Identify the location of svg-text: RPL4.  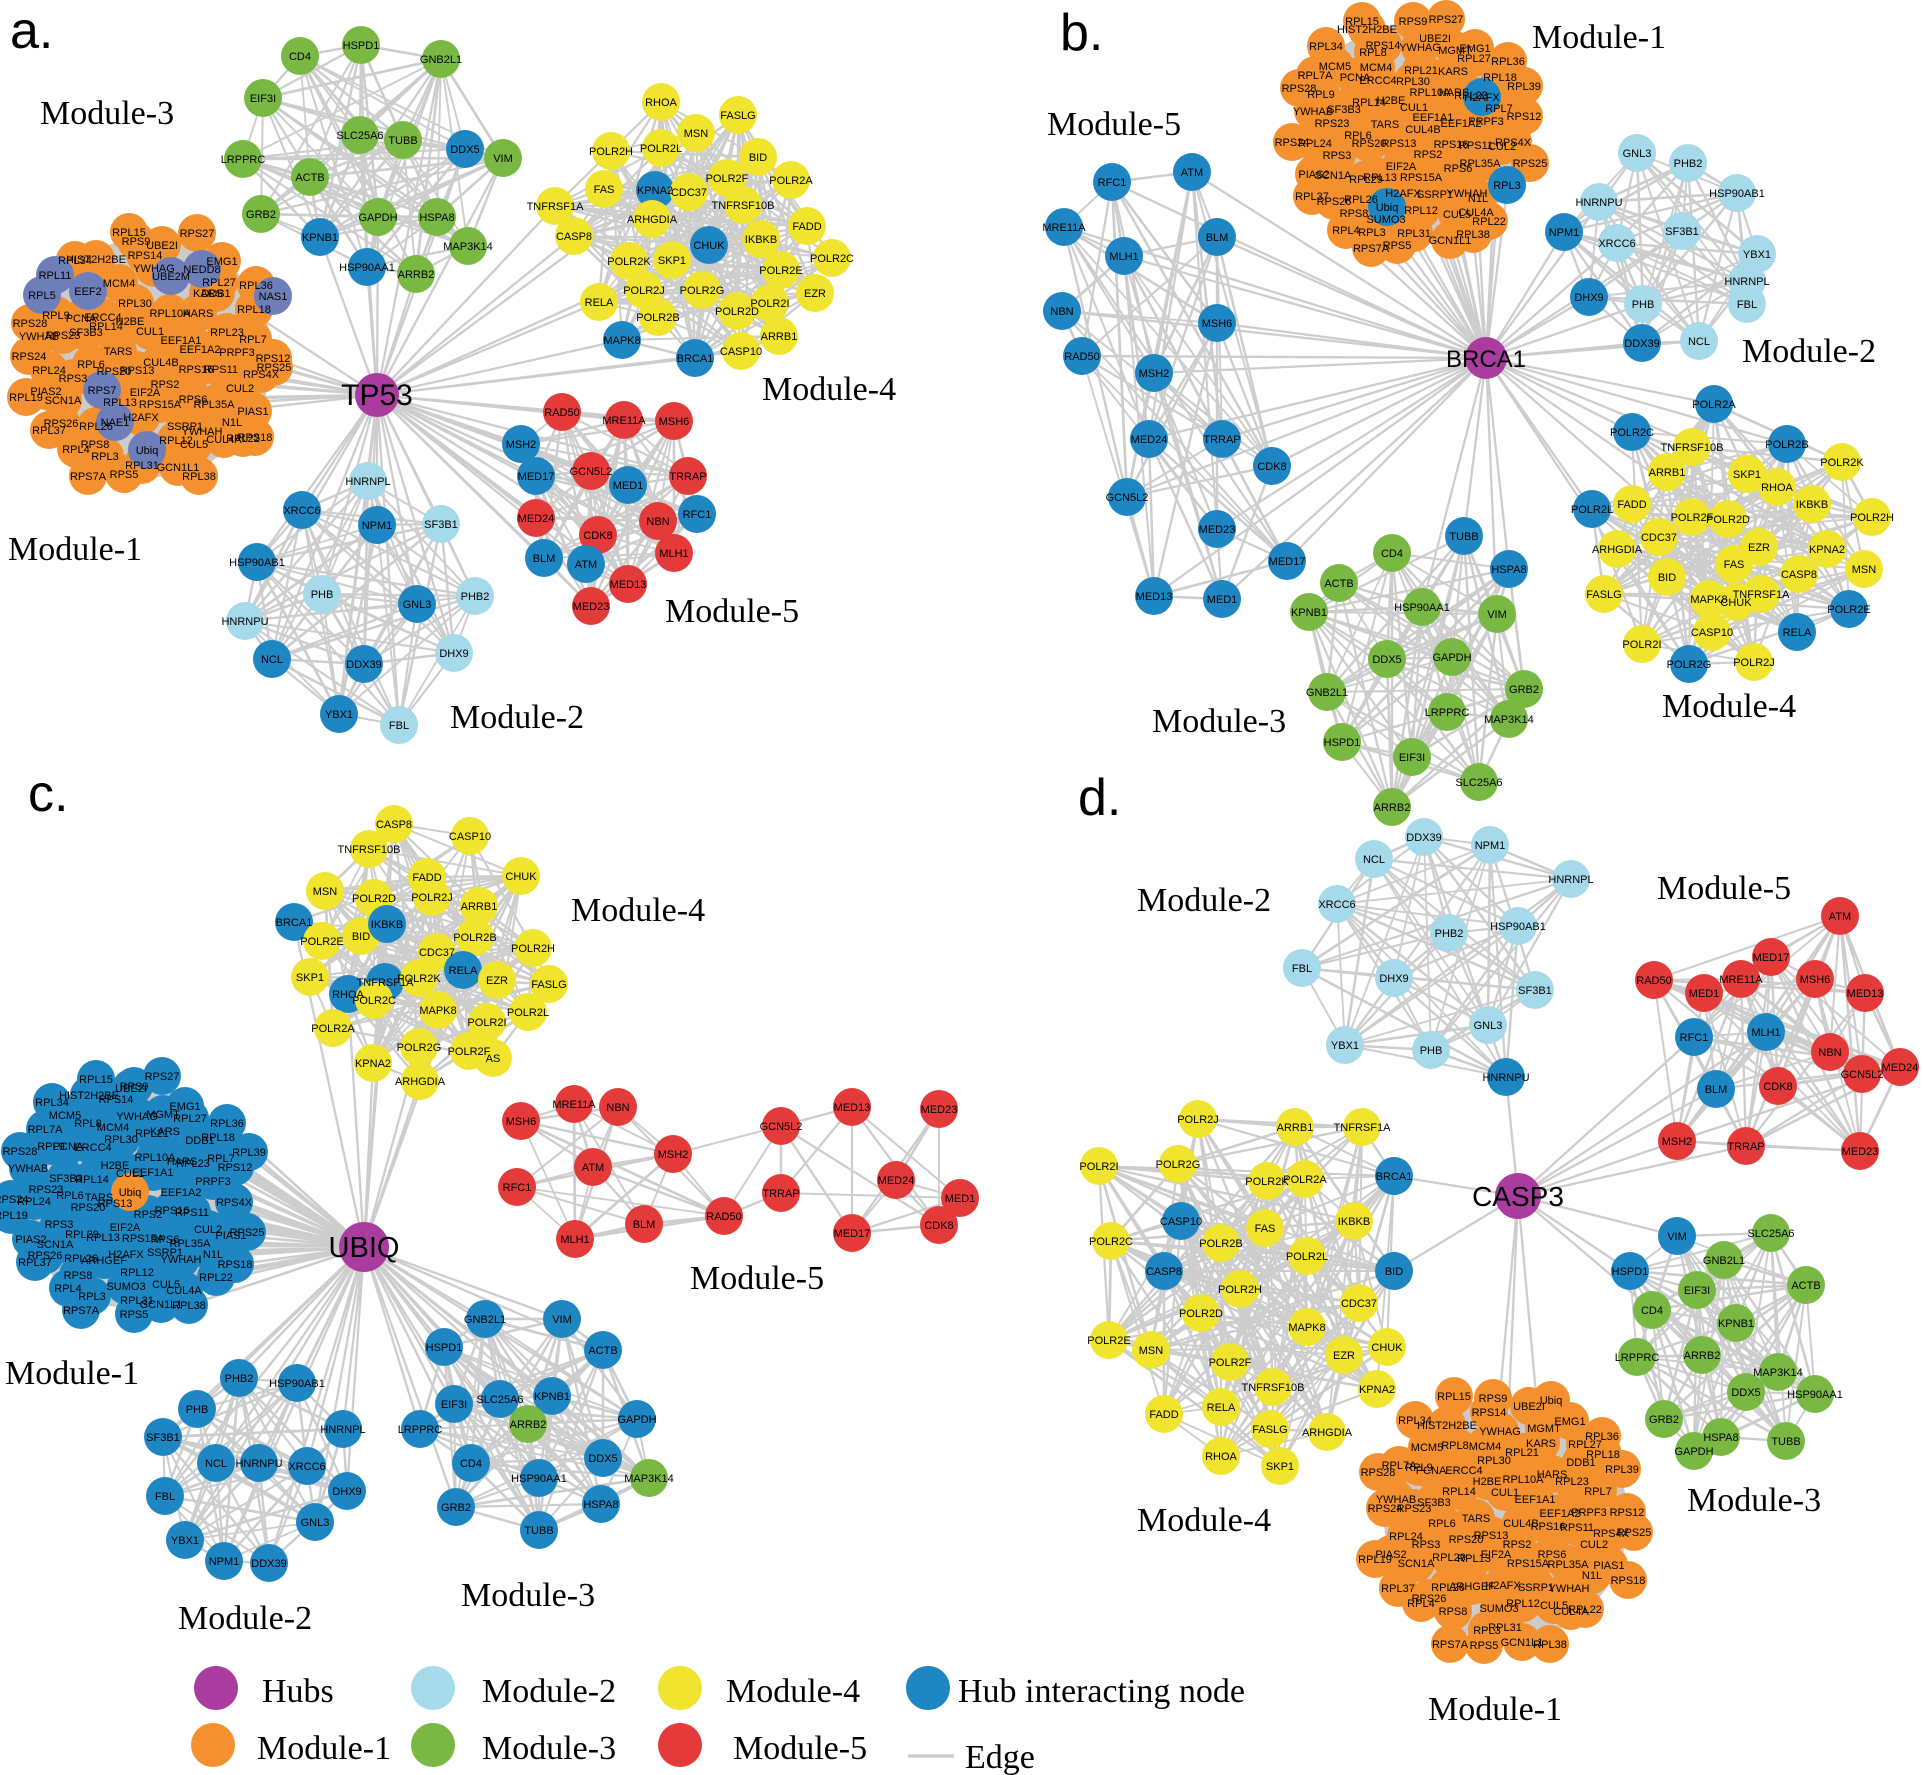
(1421, 1604).